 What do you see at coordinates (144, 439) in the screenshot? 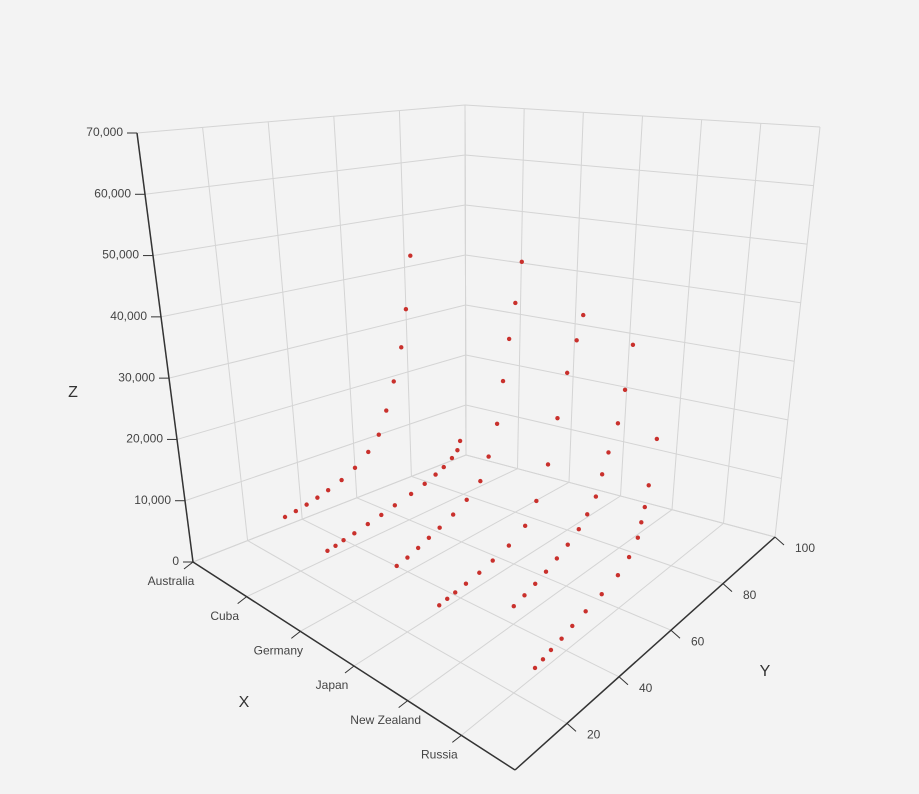
I see `z-tick-label: 20,000` at bounding box center [144, 439].